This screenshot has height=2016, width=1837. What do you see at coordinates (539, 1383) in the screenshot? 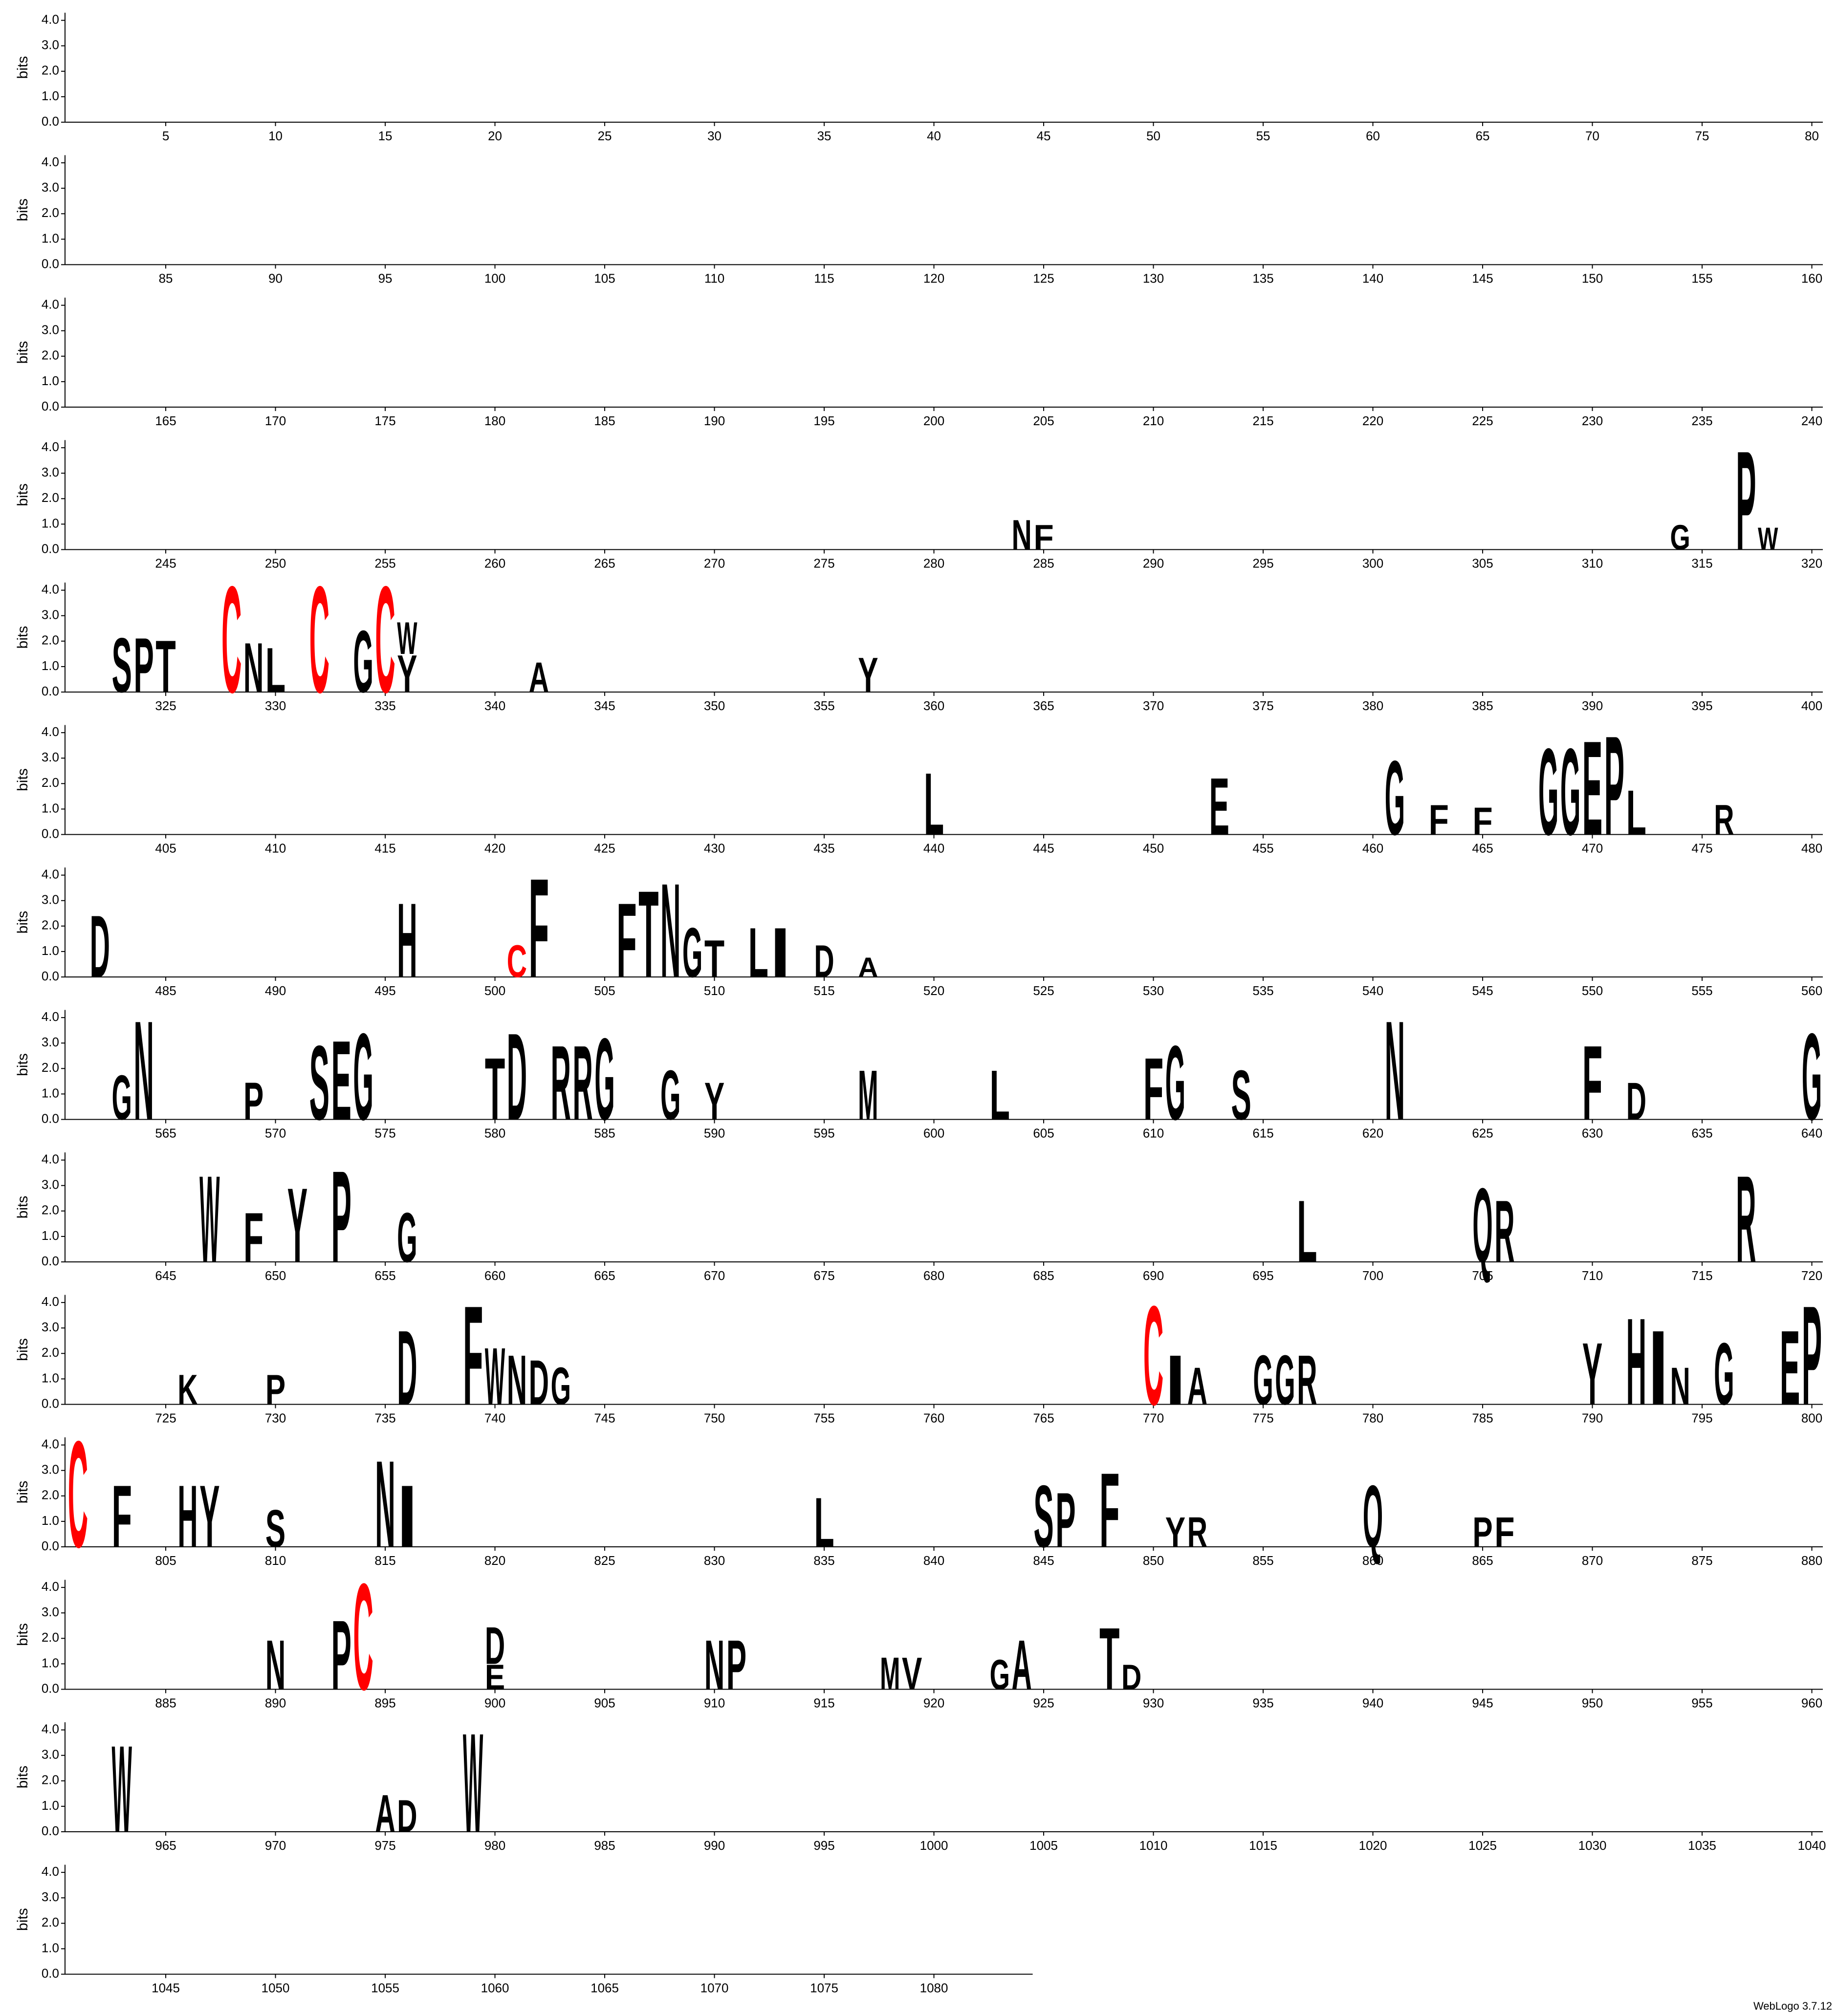
I see `logo-letter: D` at bounding box center [539, 1383].